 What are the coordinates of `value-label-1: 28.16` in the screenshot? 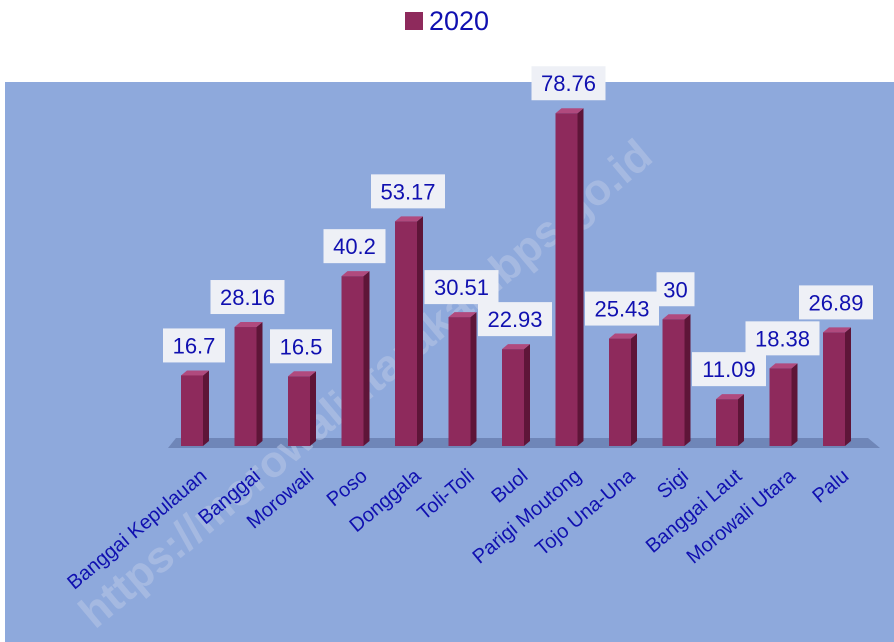 It's located at (247, 297).